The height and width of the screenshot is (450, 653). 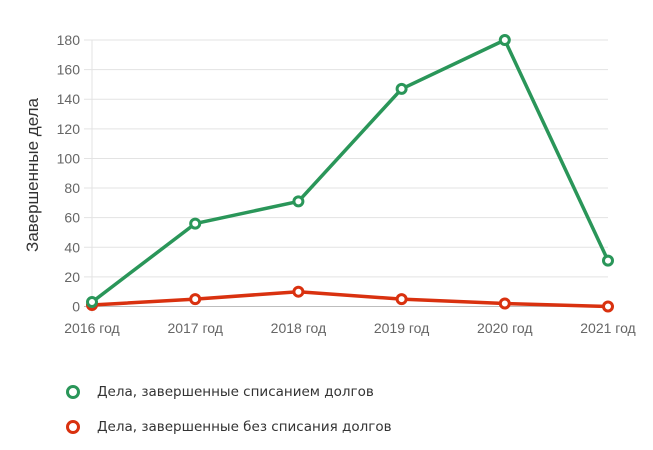 I want to click on y-tick-label: 60, so click(x=72, y=218).